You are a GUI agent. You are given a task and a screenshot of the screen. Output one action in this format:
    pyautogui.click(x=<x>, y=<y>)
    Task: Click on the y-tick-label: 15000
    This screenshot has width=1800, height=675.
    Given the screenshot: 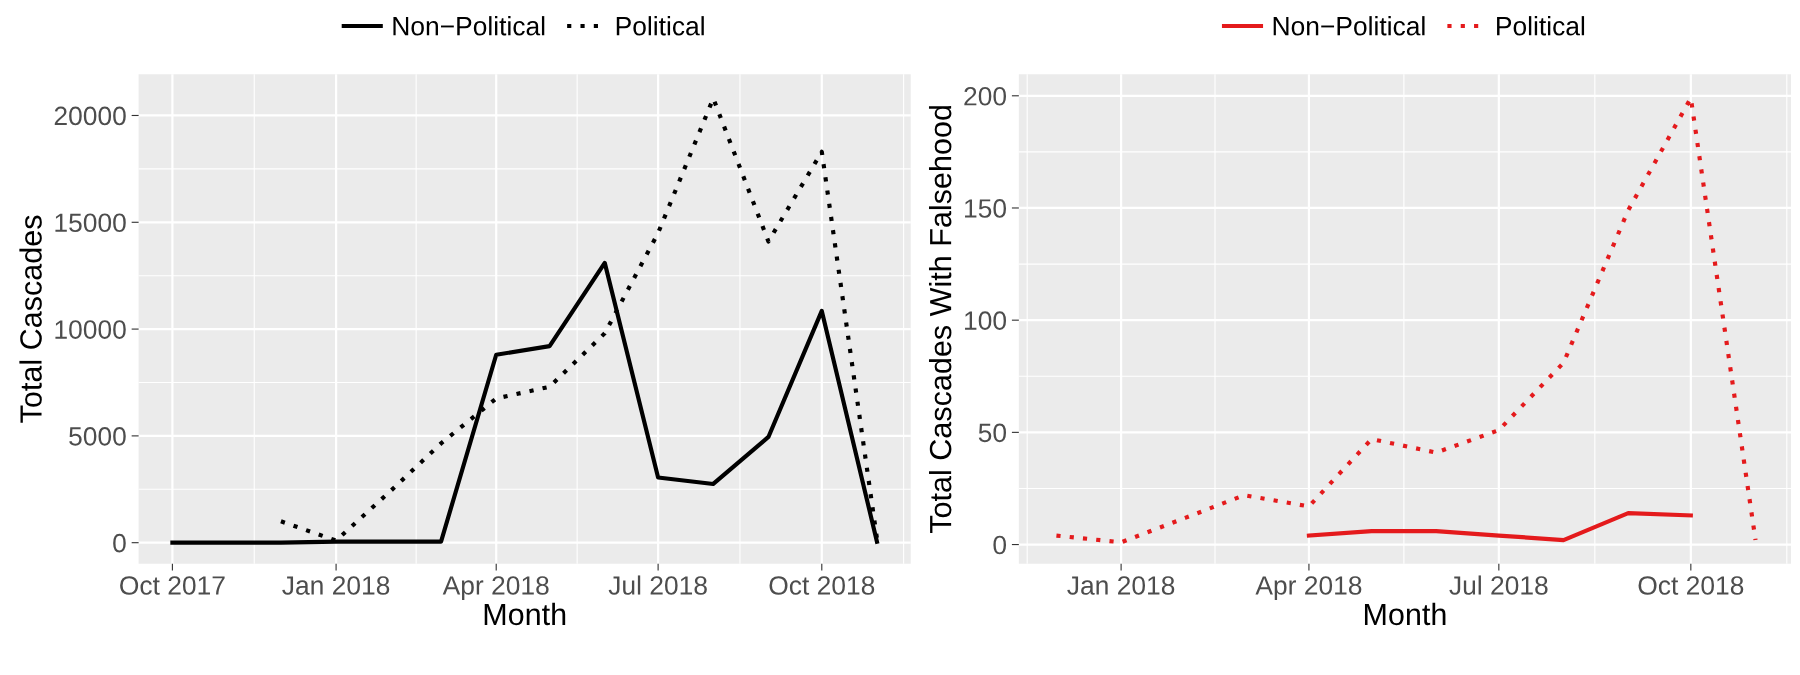 What is the action you would take?
    pyautogui.click(x=90, y=223)
    